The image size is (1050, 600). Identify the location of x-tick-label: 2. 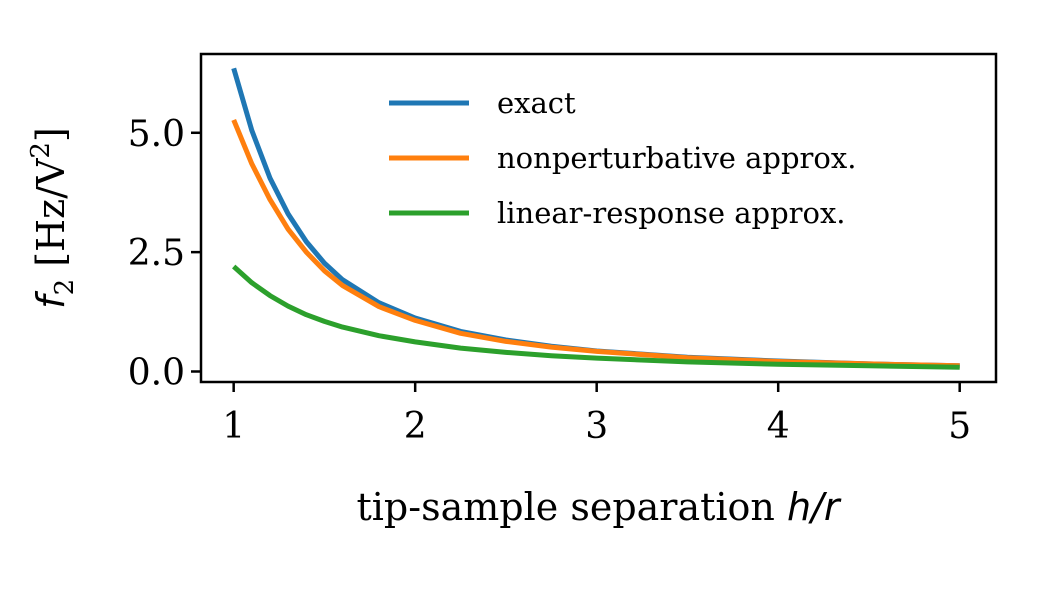
(415, 426).